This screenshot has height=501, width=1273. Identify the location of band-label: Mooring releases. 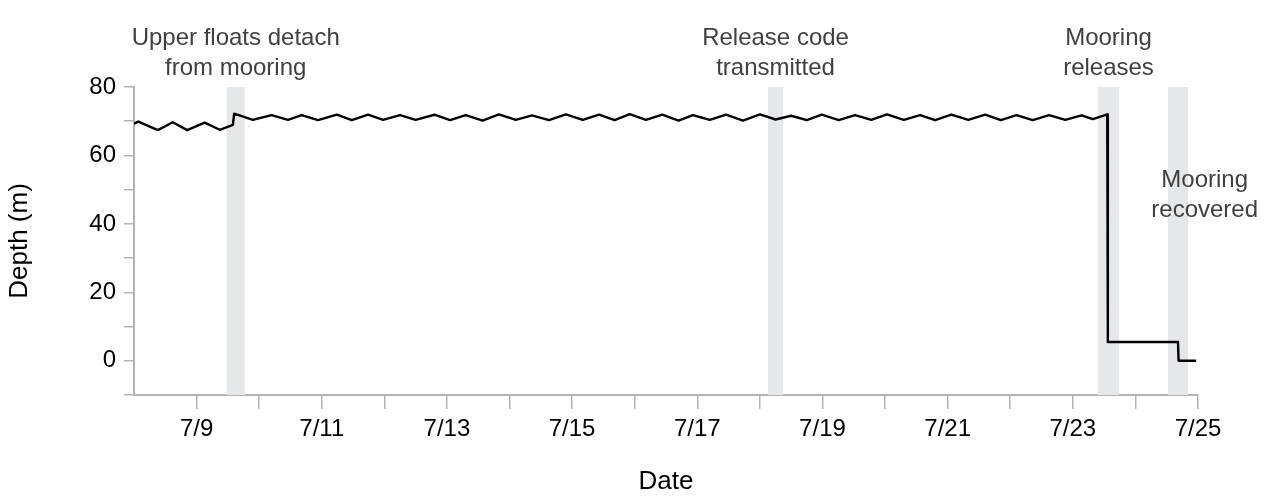
(1108, 51).